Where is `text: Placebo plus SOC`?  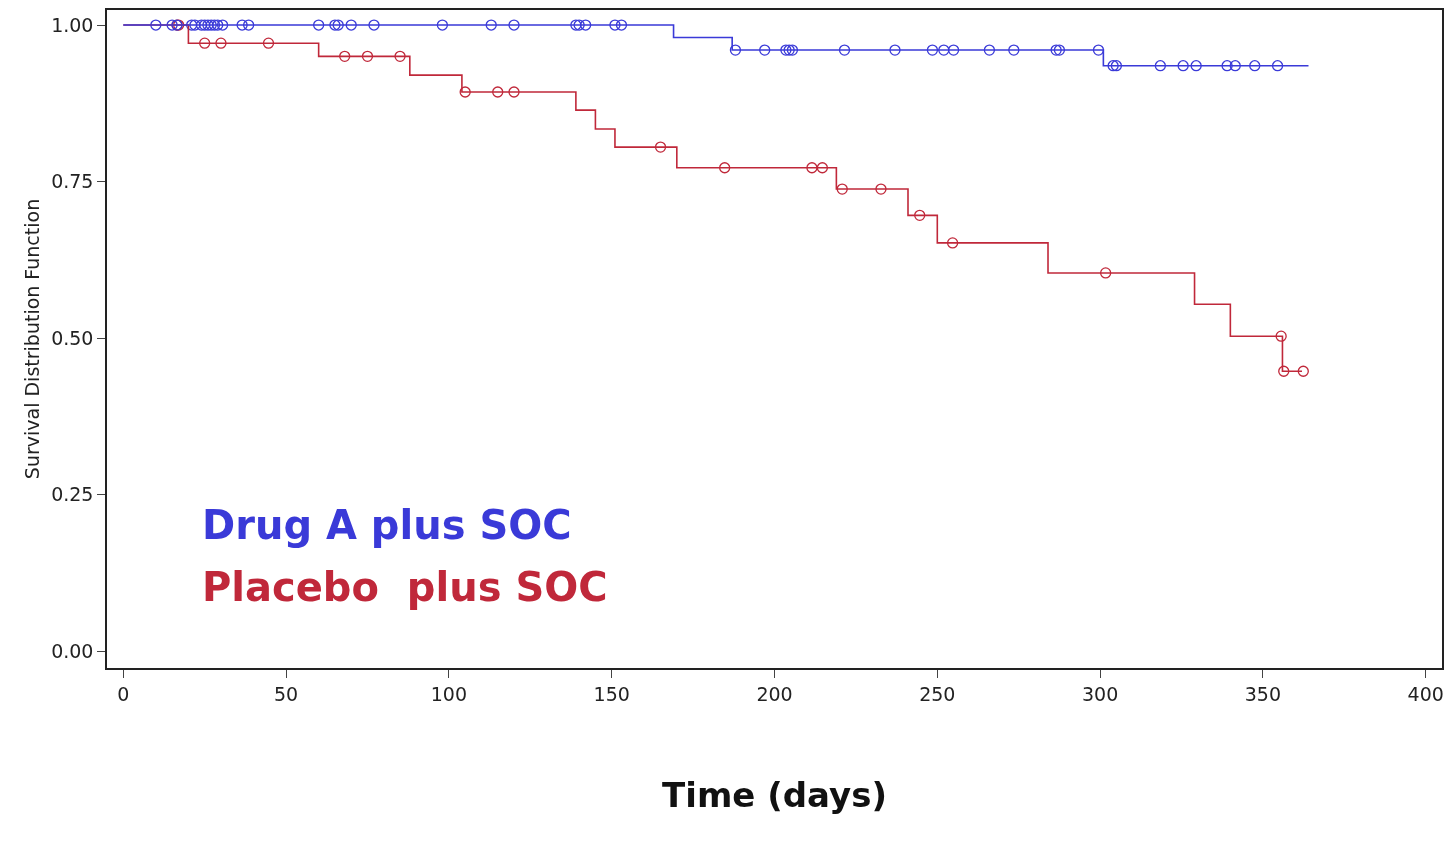 text: Placebo plus SOC is located at coordinates (405, 587).